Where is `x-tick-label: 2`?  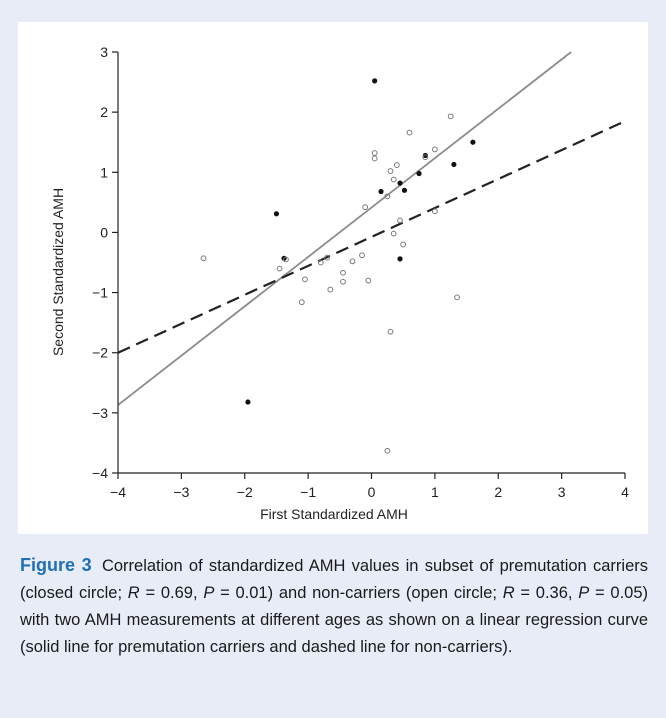
x-tick-label: 2 is located at coordinates (498, 492).